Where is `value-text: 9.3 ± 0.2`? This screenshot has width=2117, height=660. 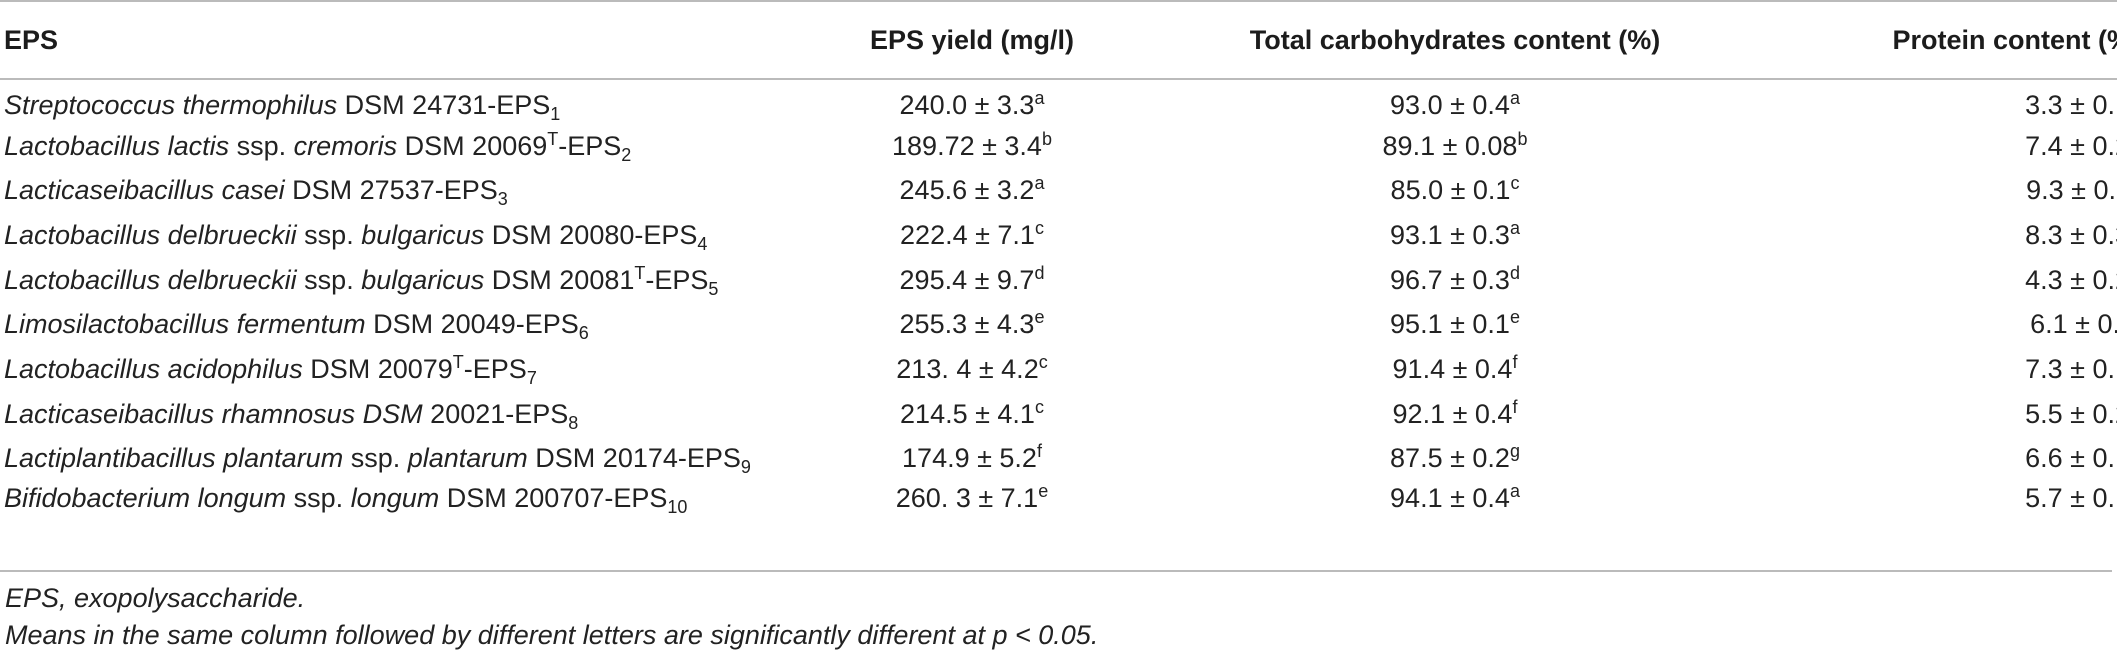
value-text: 9.3 ± 0.2 is located at coordinates (2071, 190).